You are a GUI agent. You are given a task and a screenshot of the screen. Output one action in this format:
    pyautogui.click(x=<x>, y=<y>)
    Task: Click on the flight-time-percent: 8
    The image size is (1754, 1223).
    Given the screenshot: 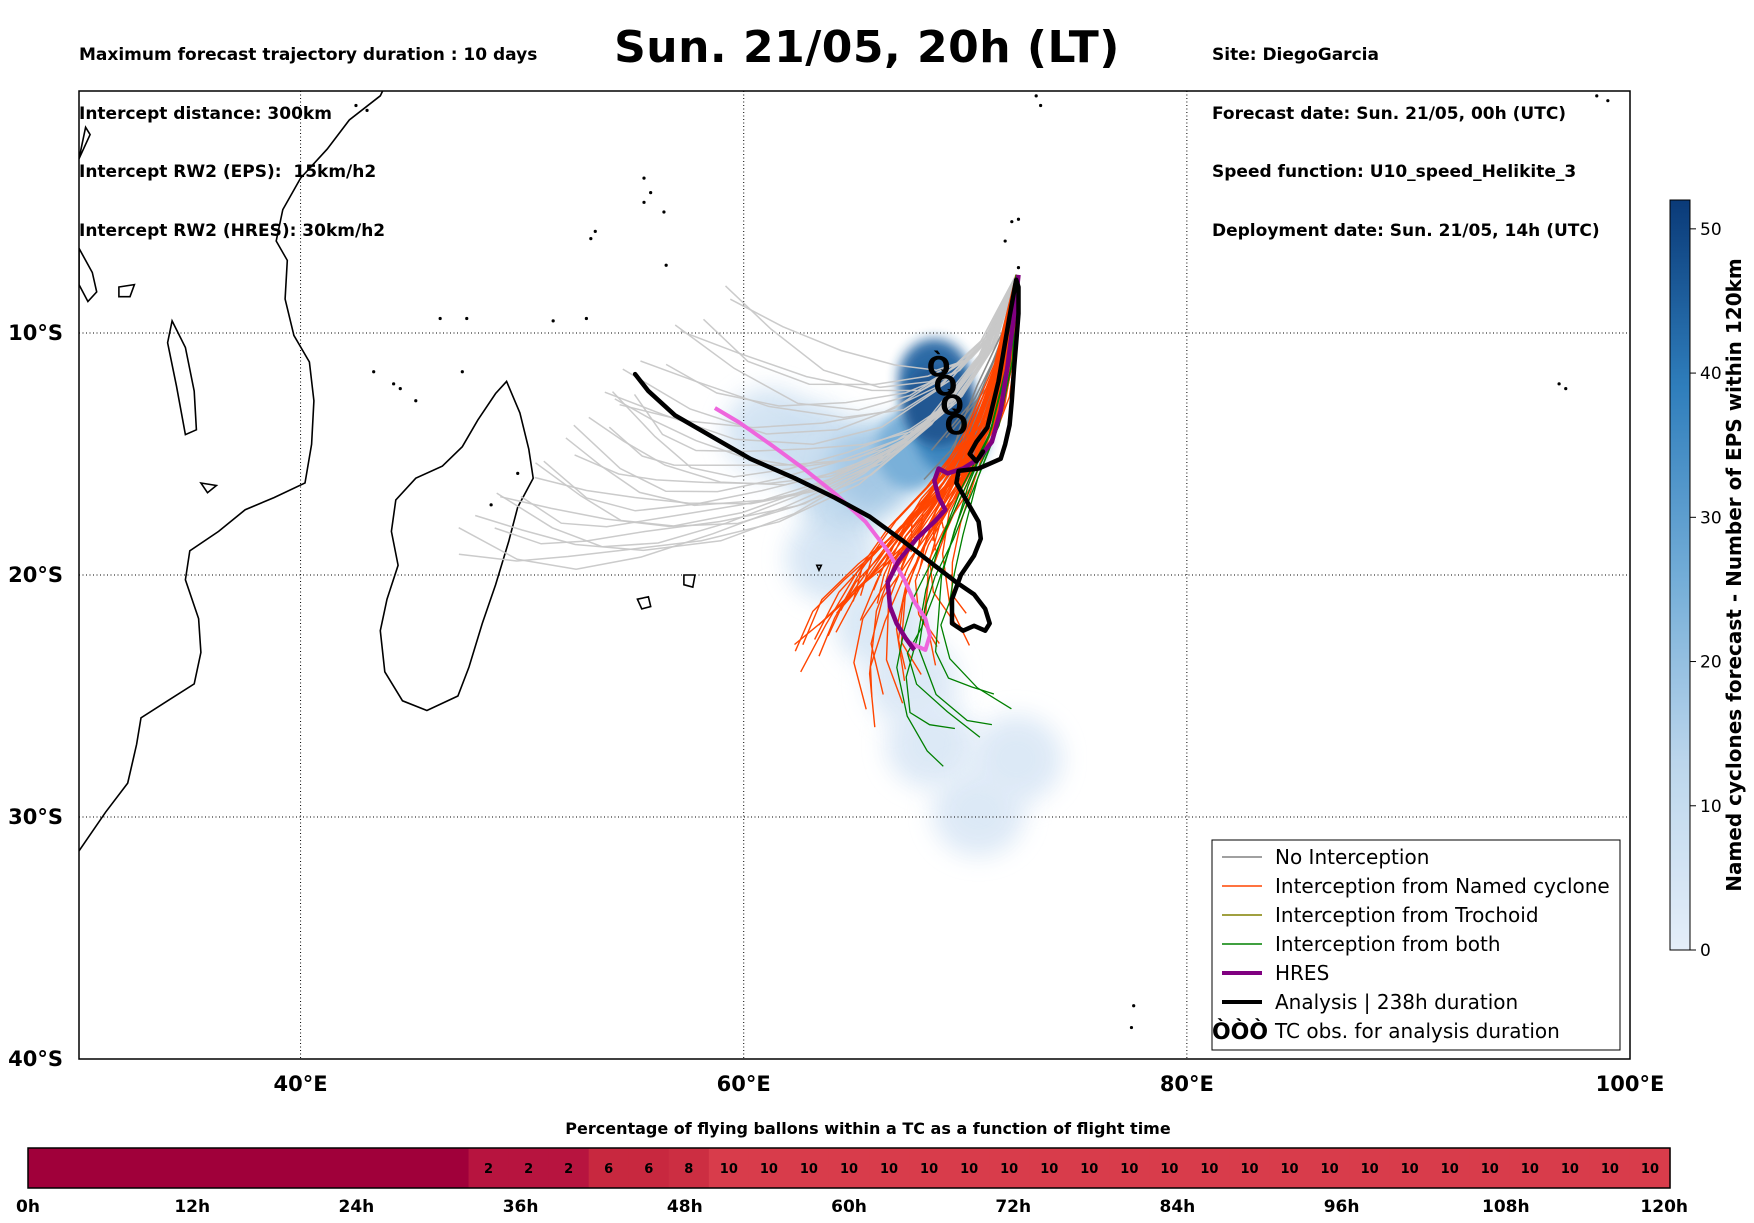 What is the action you would take?
    pyautogui.click(x=688, y=1169)
    